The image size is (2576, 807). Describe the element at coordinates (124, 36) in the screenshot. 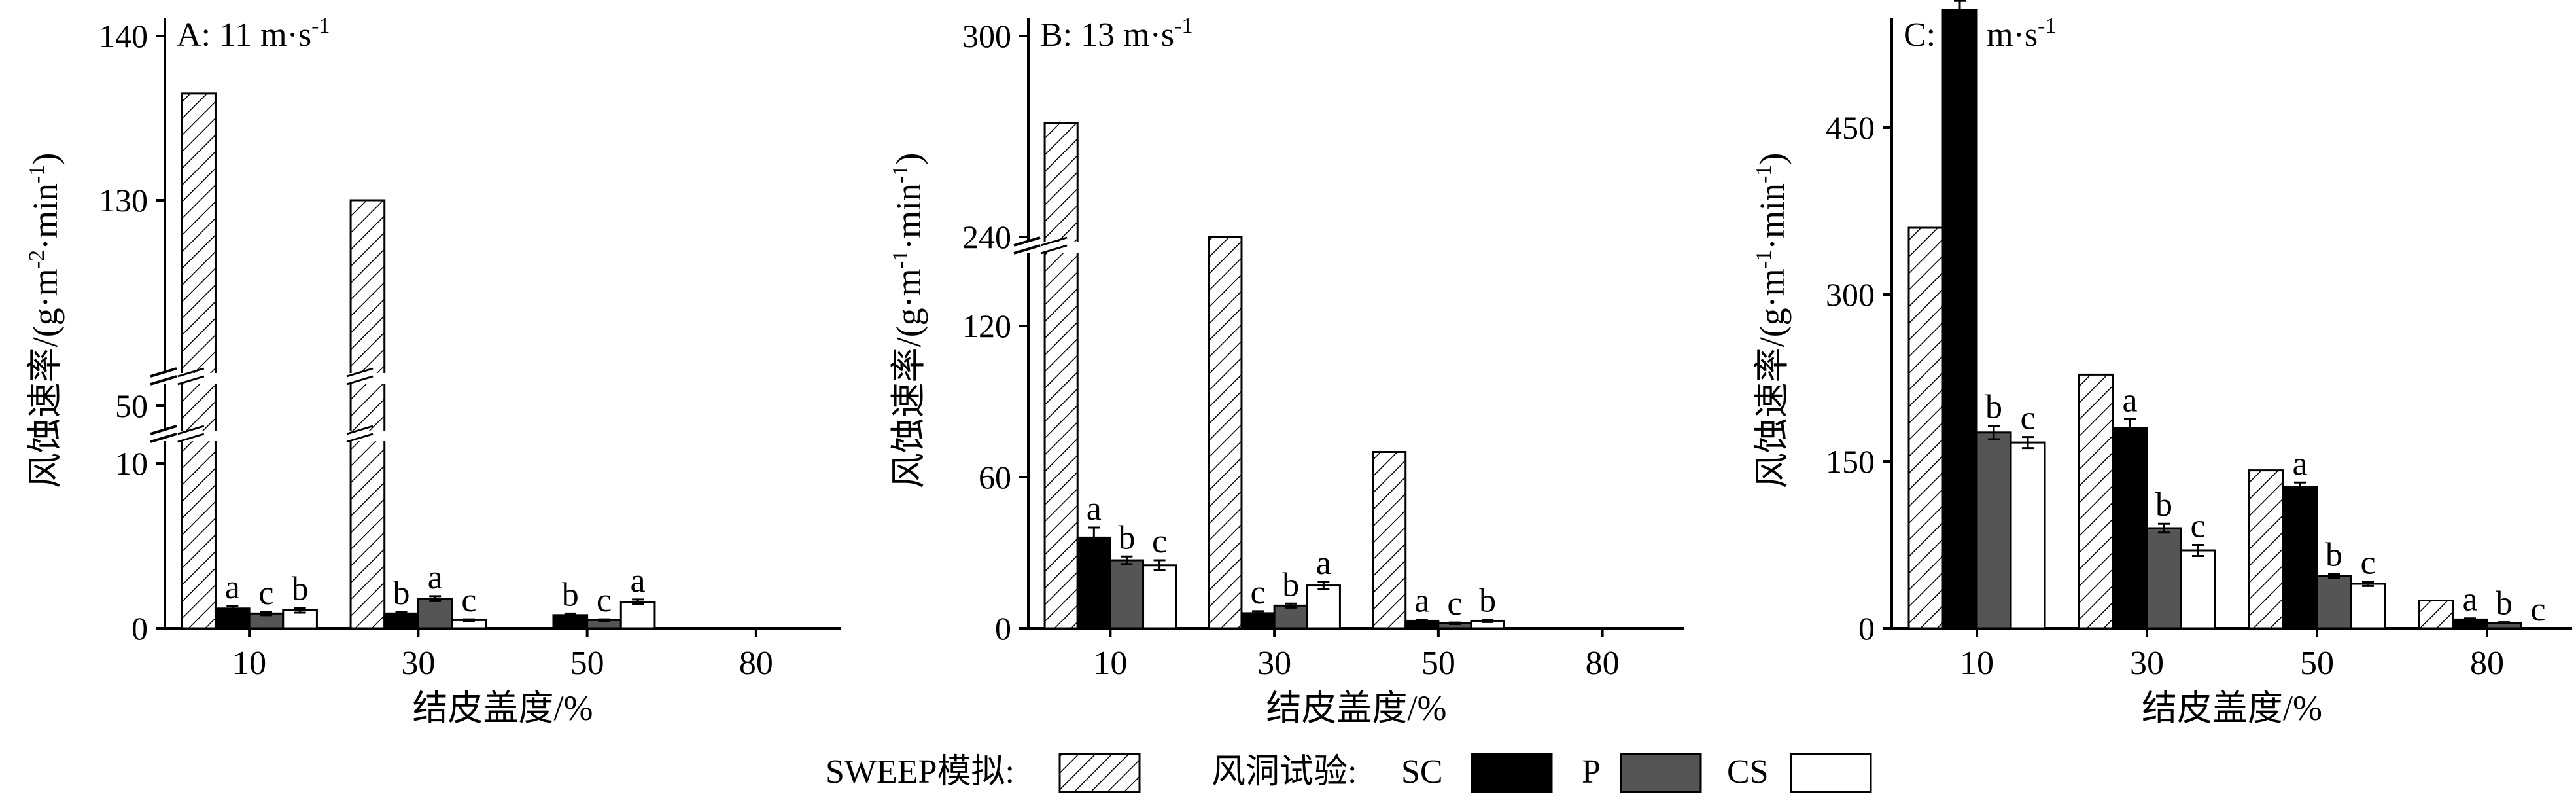

I see `y-tick-label: 140` at that location.